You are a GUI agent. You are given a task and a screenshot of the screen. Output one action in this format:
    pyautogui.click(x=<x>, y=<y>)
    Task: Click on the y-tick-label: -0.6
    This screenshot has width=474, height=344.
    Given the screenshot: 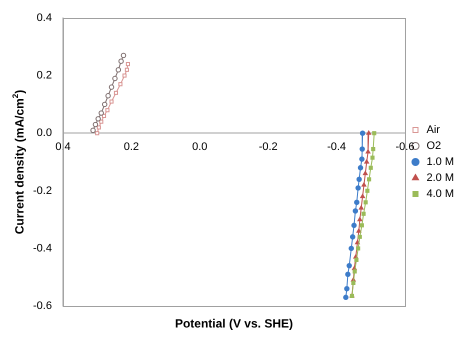 What is the action you would take?
    pyautogui.click(x=42, y=306)
    